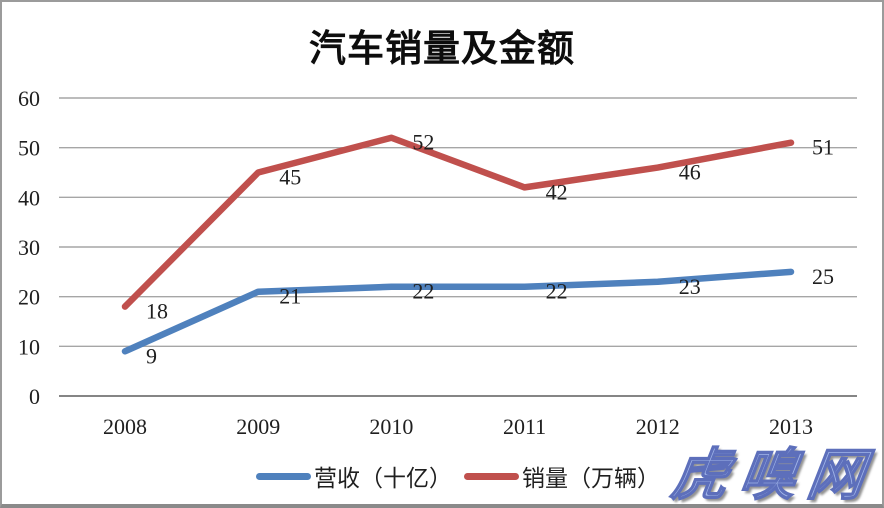  What do you see at coordinates (29, 197) in the screenshot?
I see `y-axis-tick-label: 40` at bounding box center [29, 197].